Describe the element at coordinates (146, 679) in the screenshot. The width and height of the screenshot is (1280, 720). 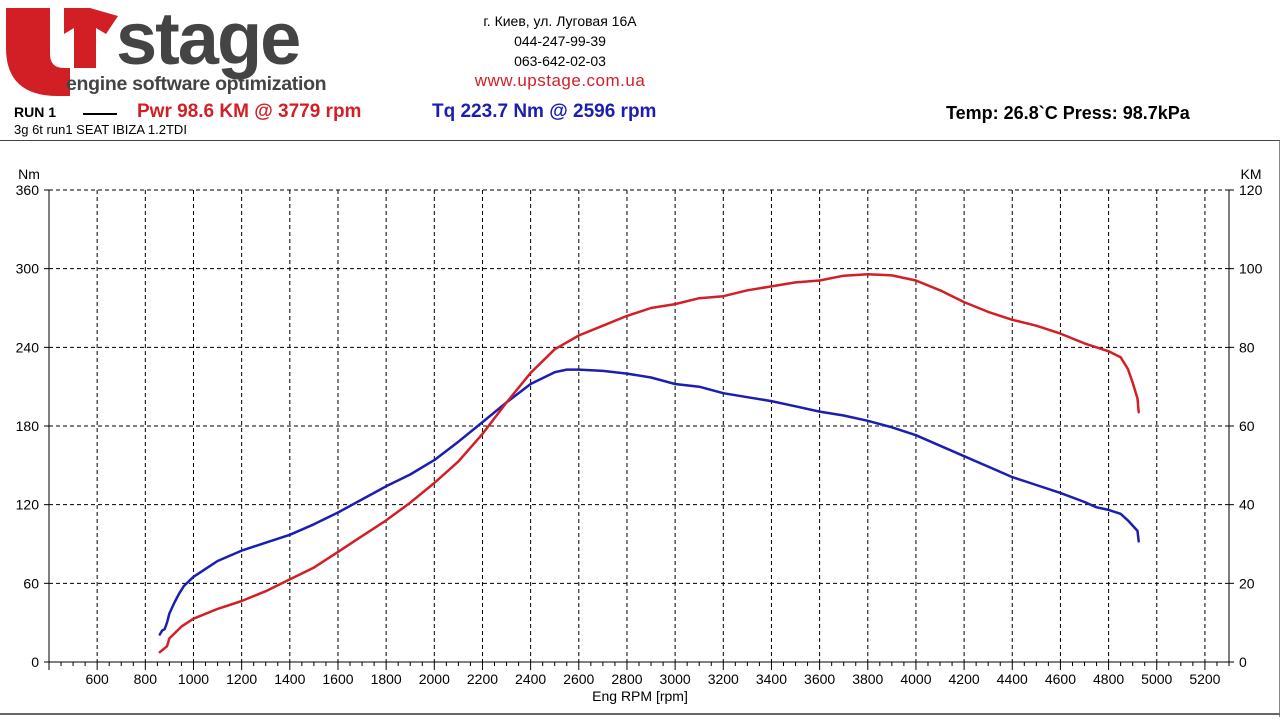
I see `x-tick-label: 800` at that location.